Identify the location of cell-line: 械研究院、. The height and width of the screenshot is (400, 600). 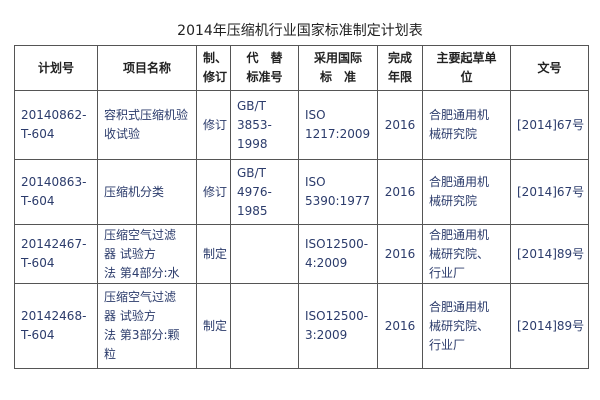
(459, 253).